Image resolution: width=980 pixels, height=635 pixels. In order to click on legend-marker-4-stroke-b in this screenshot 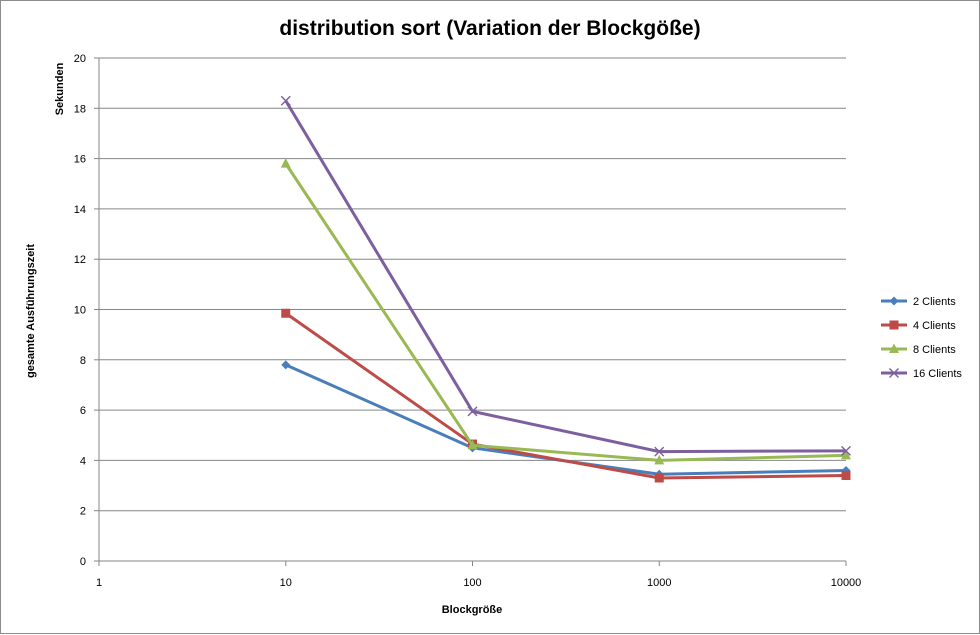, I will do `click(894, 373)`.